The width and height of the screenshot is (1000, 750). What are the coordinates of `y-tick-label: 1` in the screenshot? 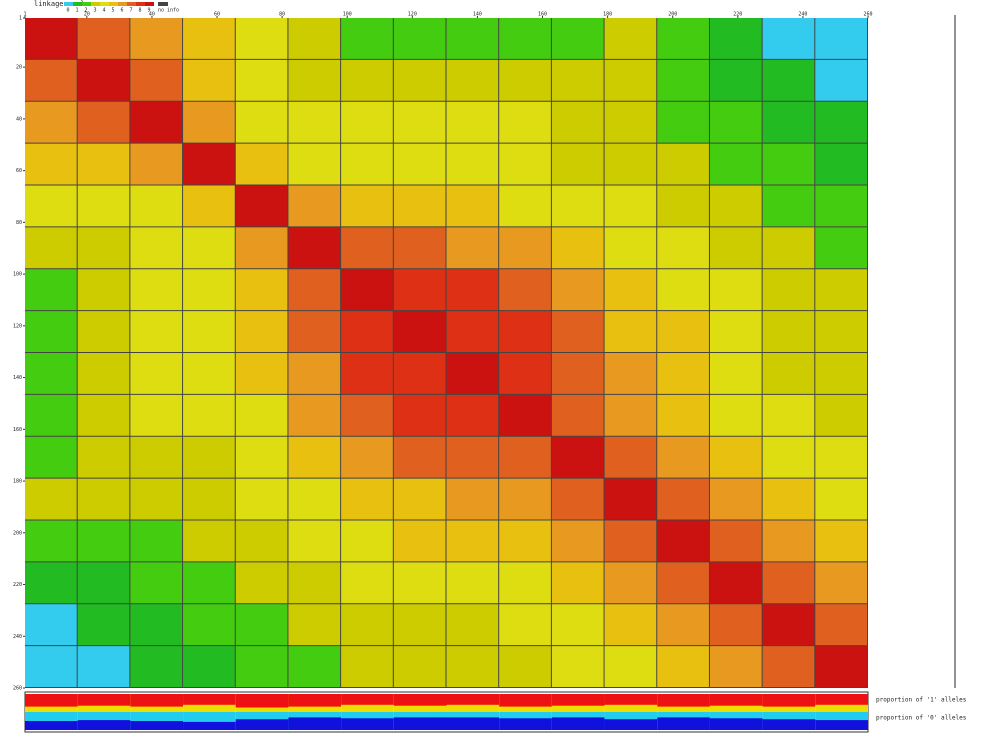 It's located at (20, 19).